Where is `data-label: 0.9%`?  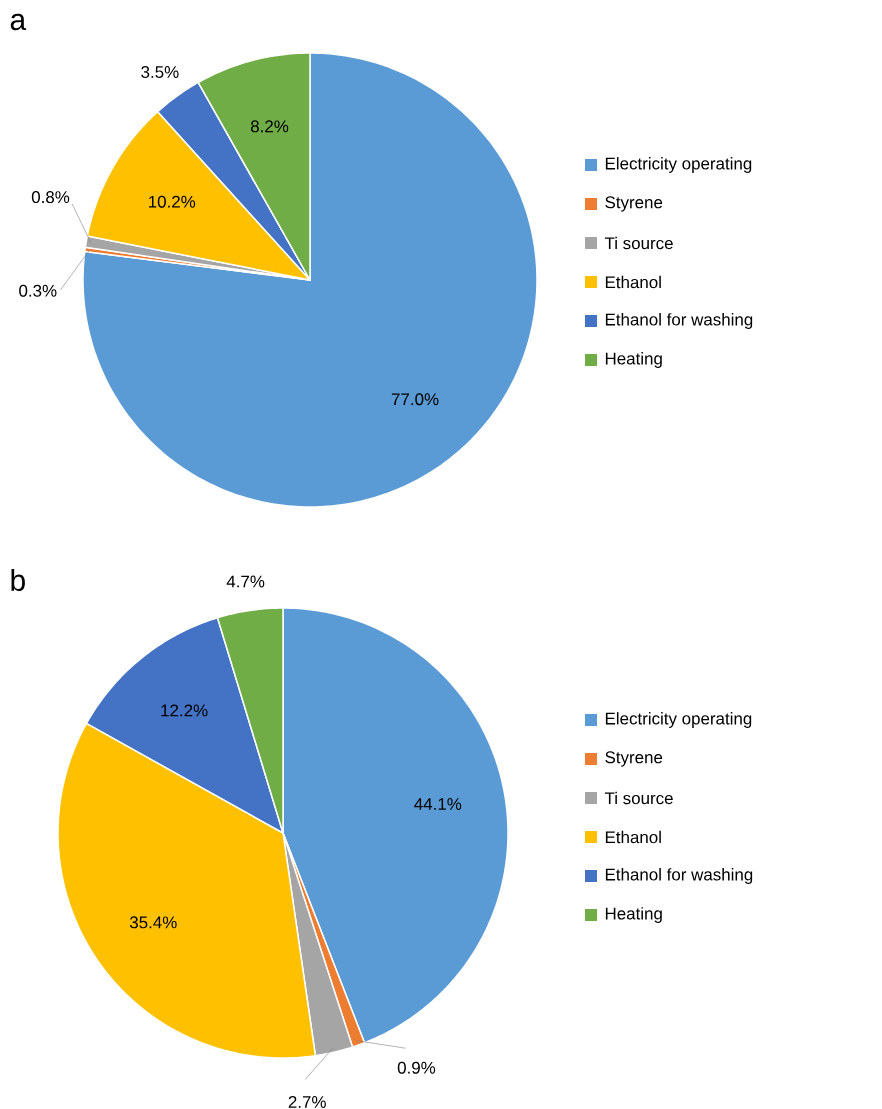 data-label: 0.9% is located at coordinates (416, 1067).